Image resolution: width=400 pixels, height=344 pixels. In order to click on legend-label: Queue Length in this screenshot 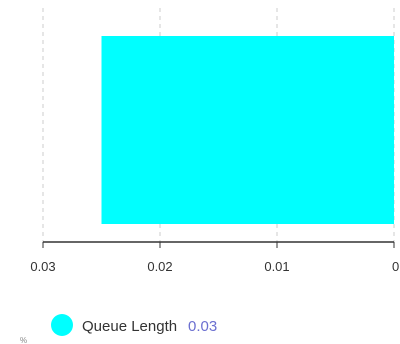, I will do `click(129, 326)`.